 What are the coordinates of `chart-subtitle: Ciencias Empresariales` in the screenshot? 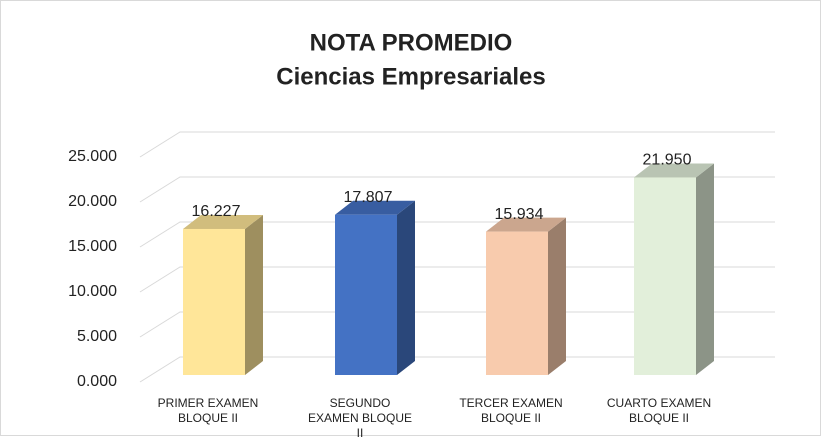 It's located at (411, 76).